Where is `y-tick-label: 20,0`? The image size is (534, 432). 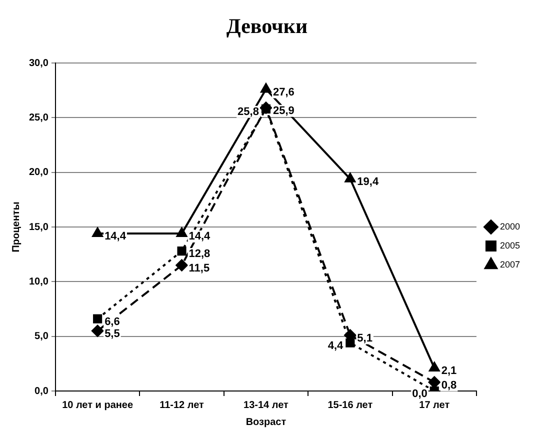 y-tick-label: 20,0 is located at coordinates (38, 172).